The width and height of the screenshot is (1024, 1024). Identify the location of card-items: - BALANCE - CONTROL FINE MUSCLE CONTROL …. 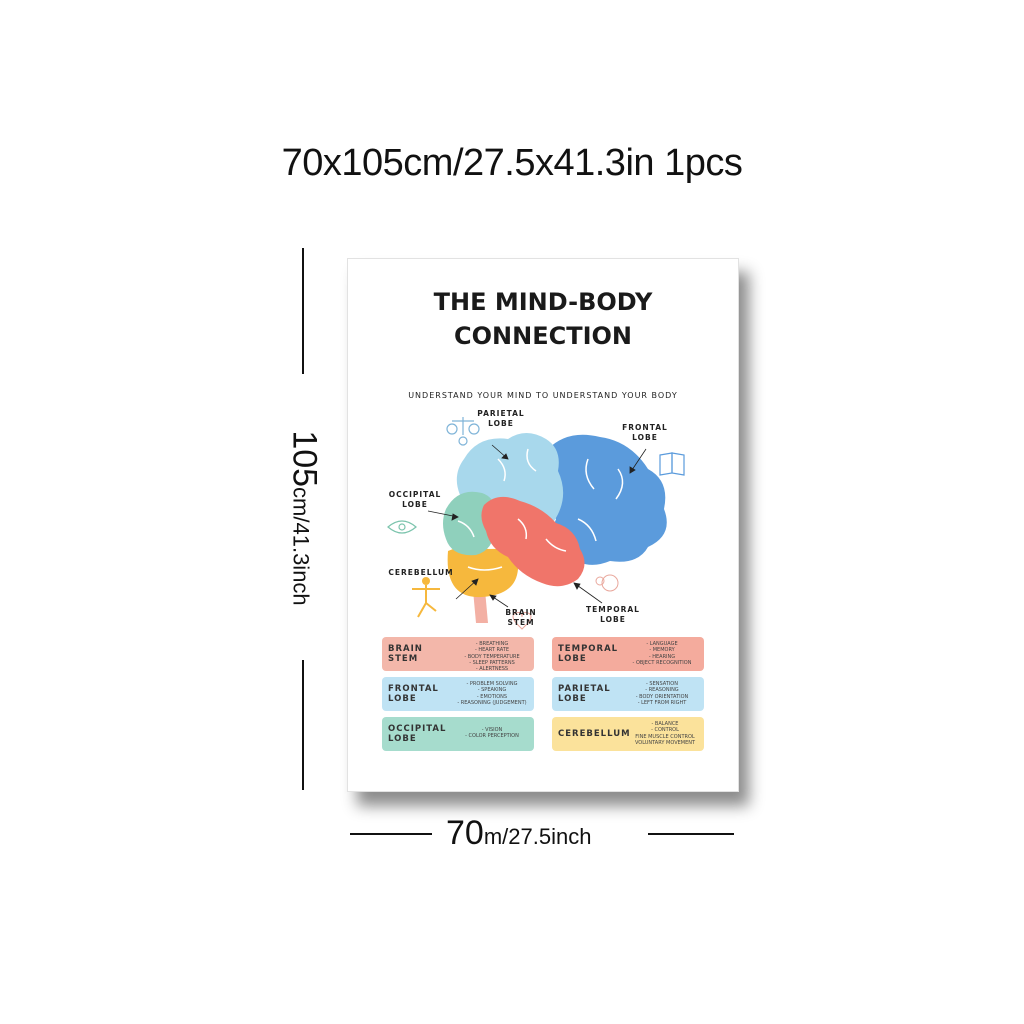
(665, 733).